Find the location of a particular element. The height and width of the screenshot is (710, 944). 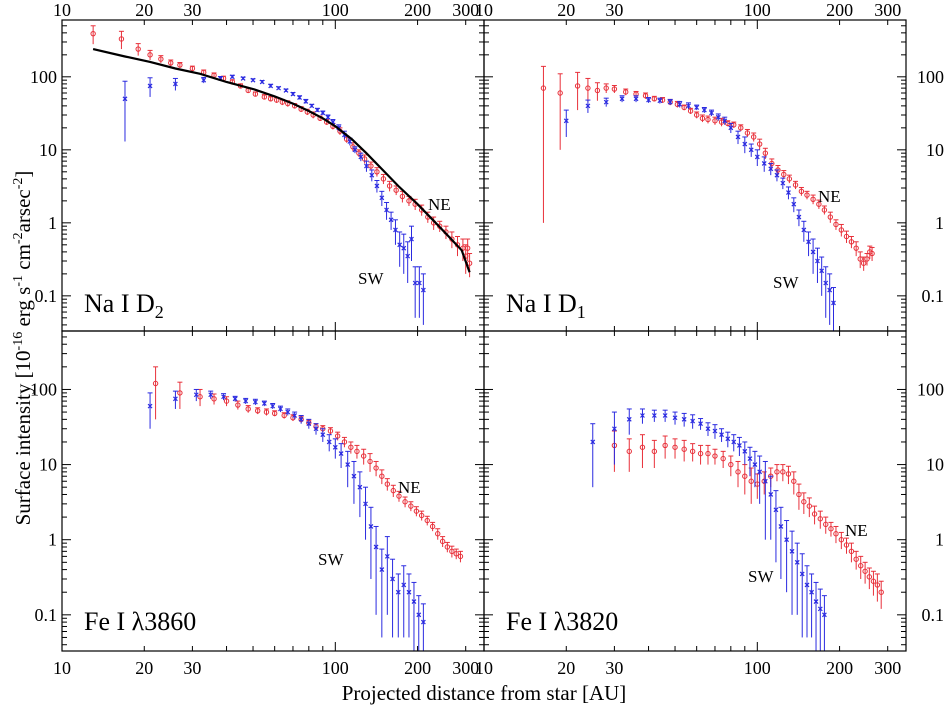

y-tick-label: 10 is located at coordinates (48, 465).